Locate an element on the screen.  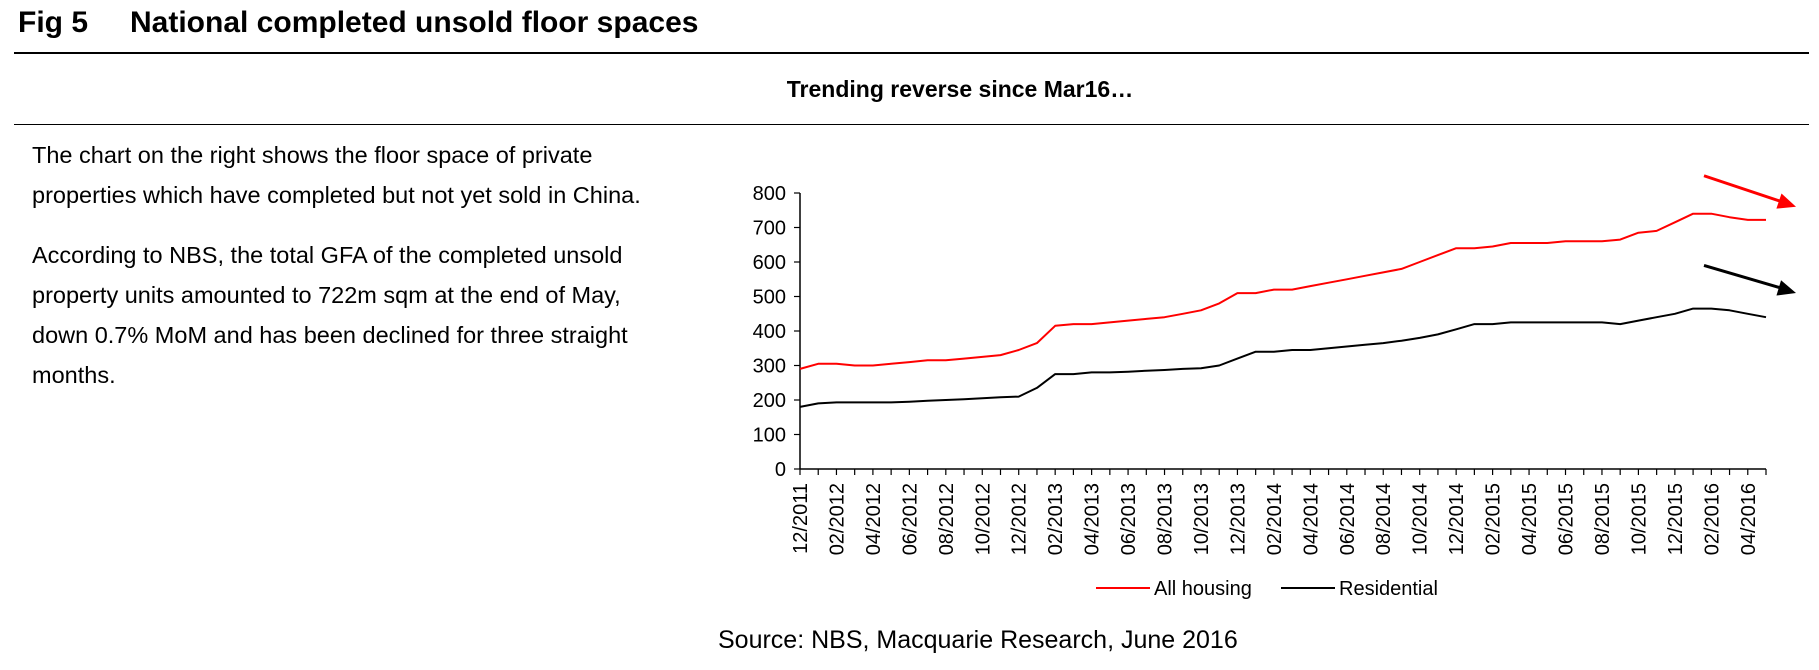
x-tick-label: 02/2015 is located at coordinates (1494, 519).